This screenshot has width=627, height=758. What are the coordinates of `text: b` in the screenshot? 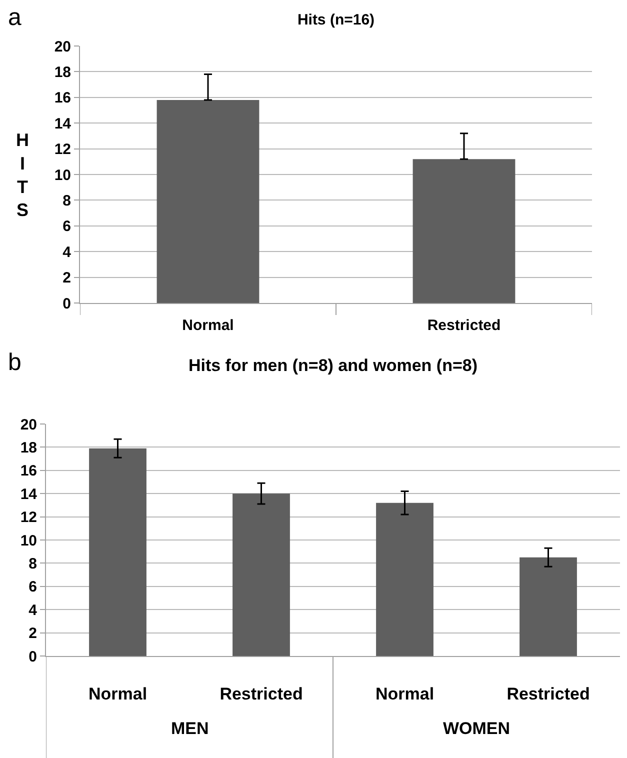 It's located at (15, 362).